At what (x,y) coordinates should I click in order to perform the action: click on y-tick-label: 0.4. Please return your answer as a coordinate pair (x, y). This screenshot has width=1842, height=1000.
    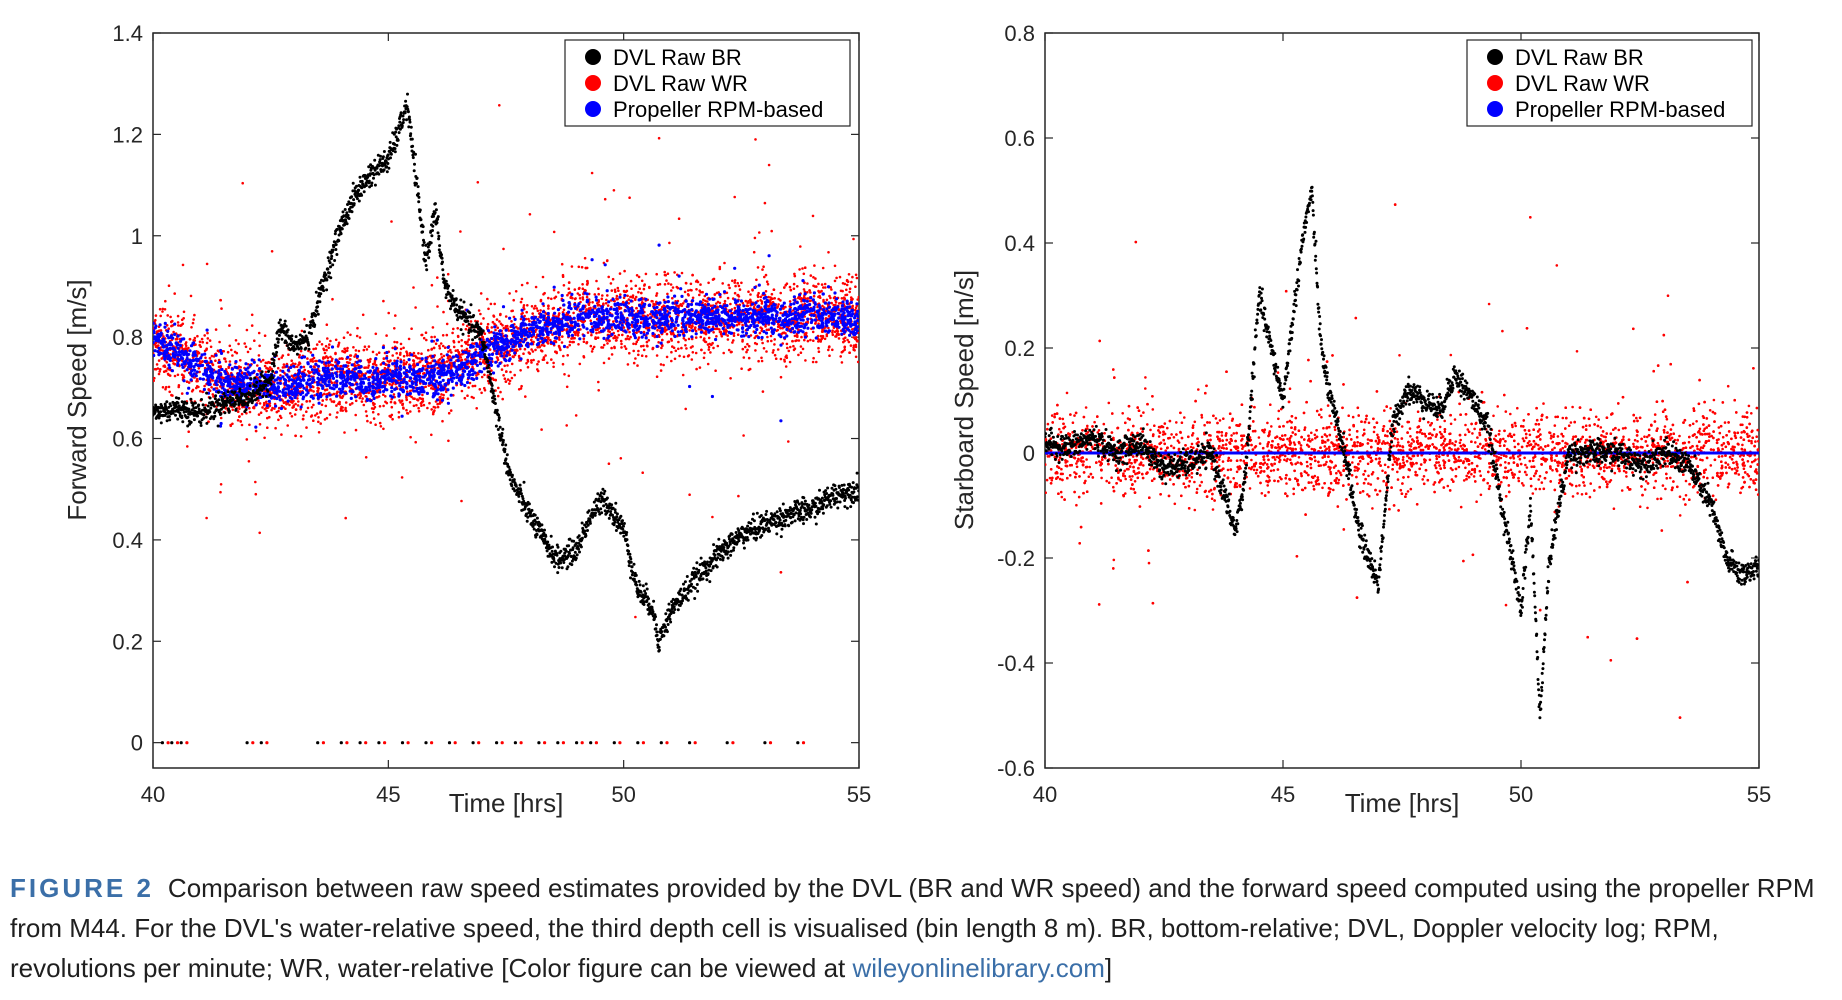
    Looking at the image, I should click on (127, 540).